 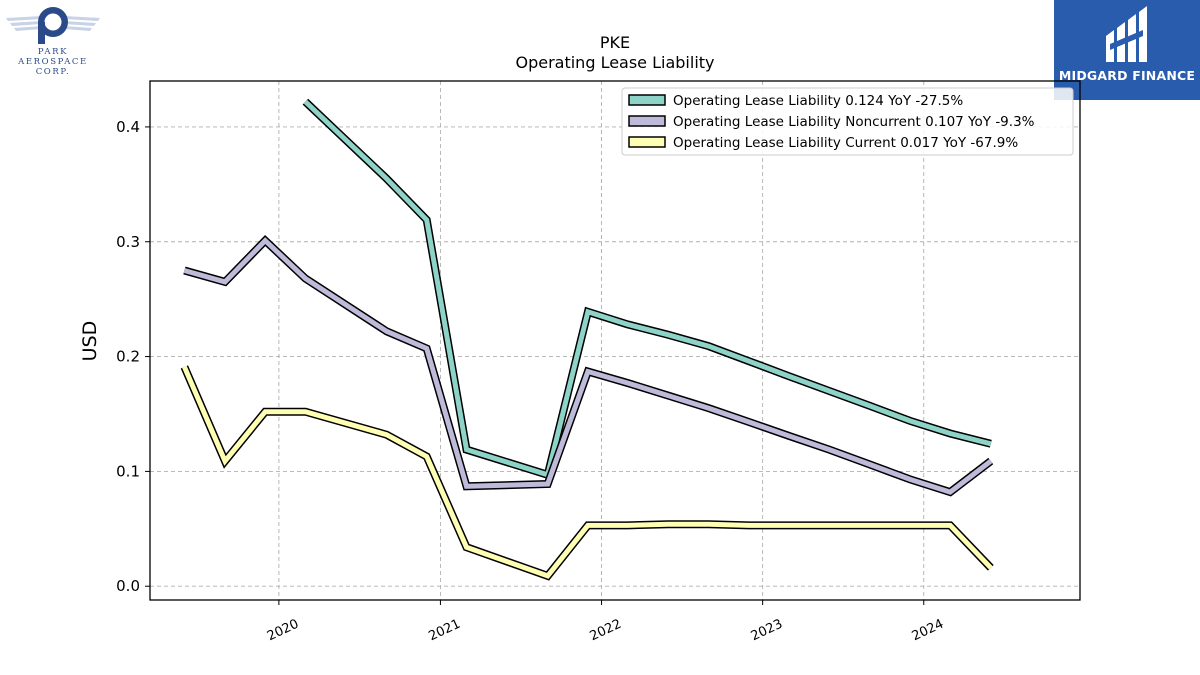 I want to click on y-tick-label: 0.4, so click(x=128, y=127).